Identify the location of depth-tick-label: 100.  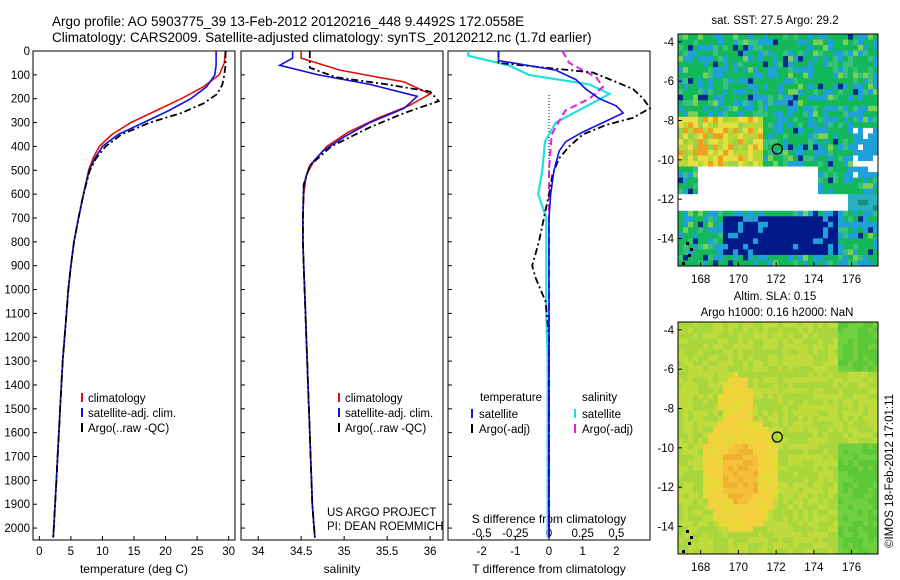
(20, 76).